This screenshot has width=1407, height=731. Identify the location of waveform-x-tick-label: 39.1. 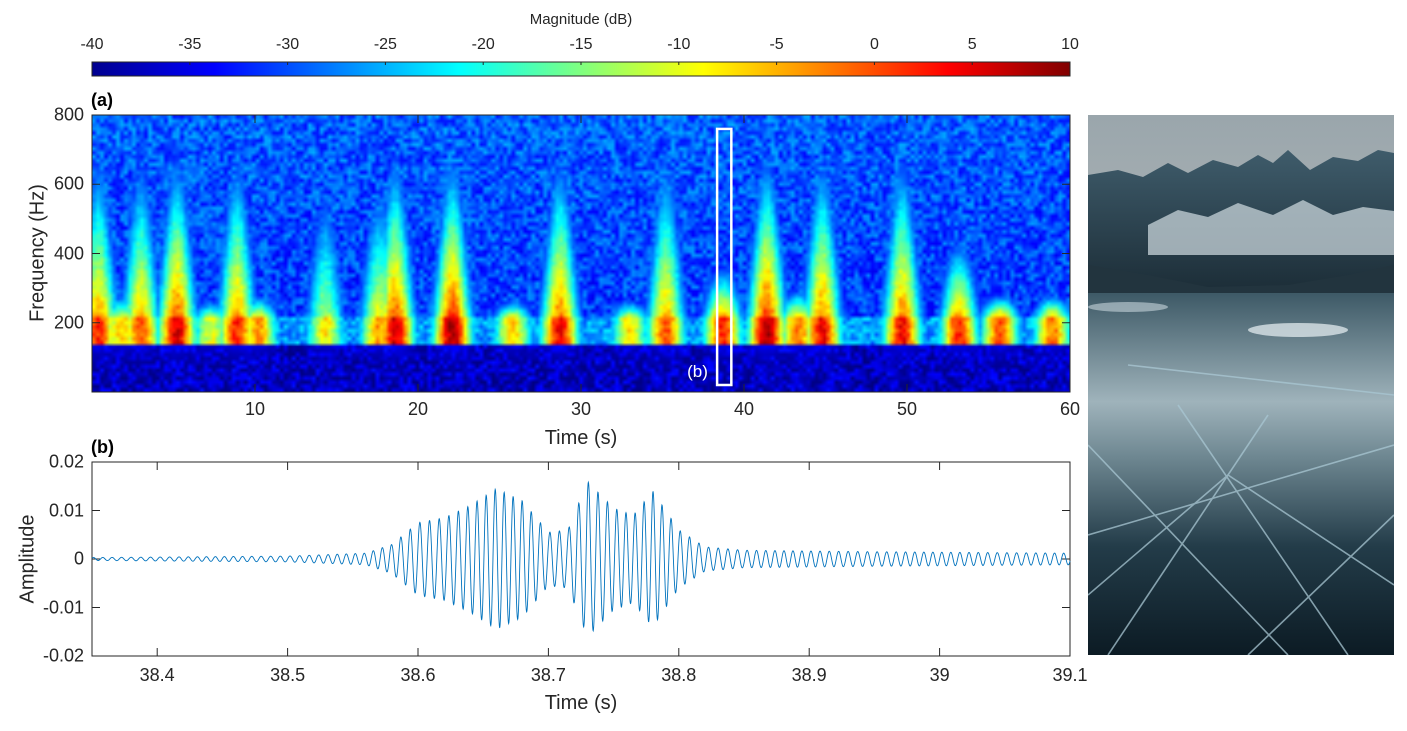
(1070, 675).